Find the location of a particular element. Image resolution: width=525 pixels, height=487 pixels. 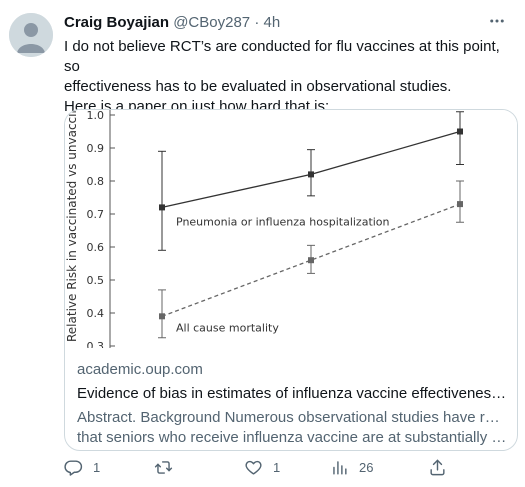

like-button: 1 is located at coordinates (262, 467).